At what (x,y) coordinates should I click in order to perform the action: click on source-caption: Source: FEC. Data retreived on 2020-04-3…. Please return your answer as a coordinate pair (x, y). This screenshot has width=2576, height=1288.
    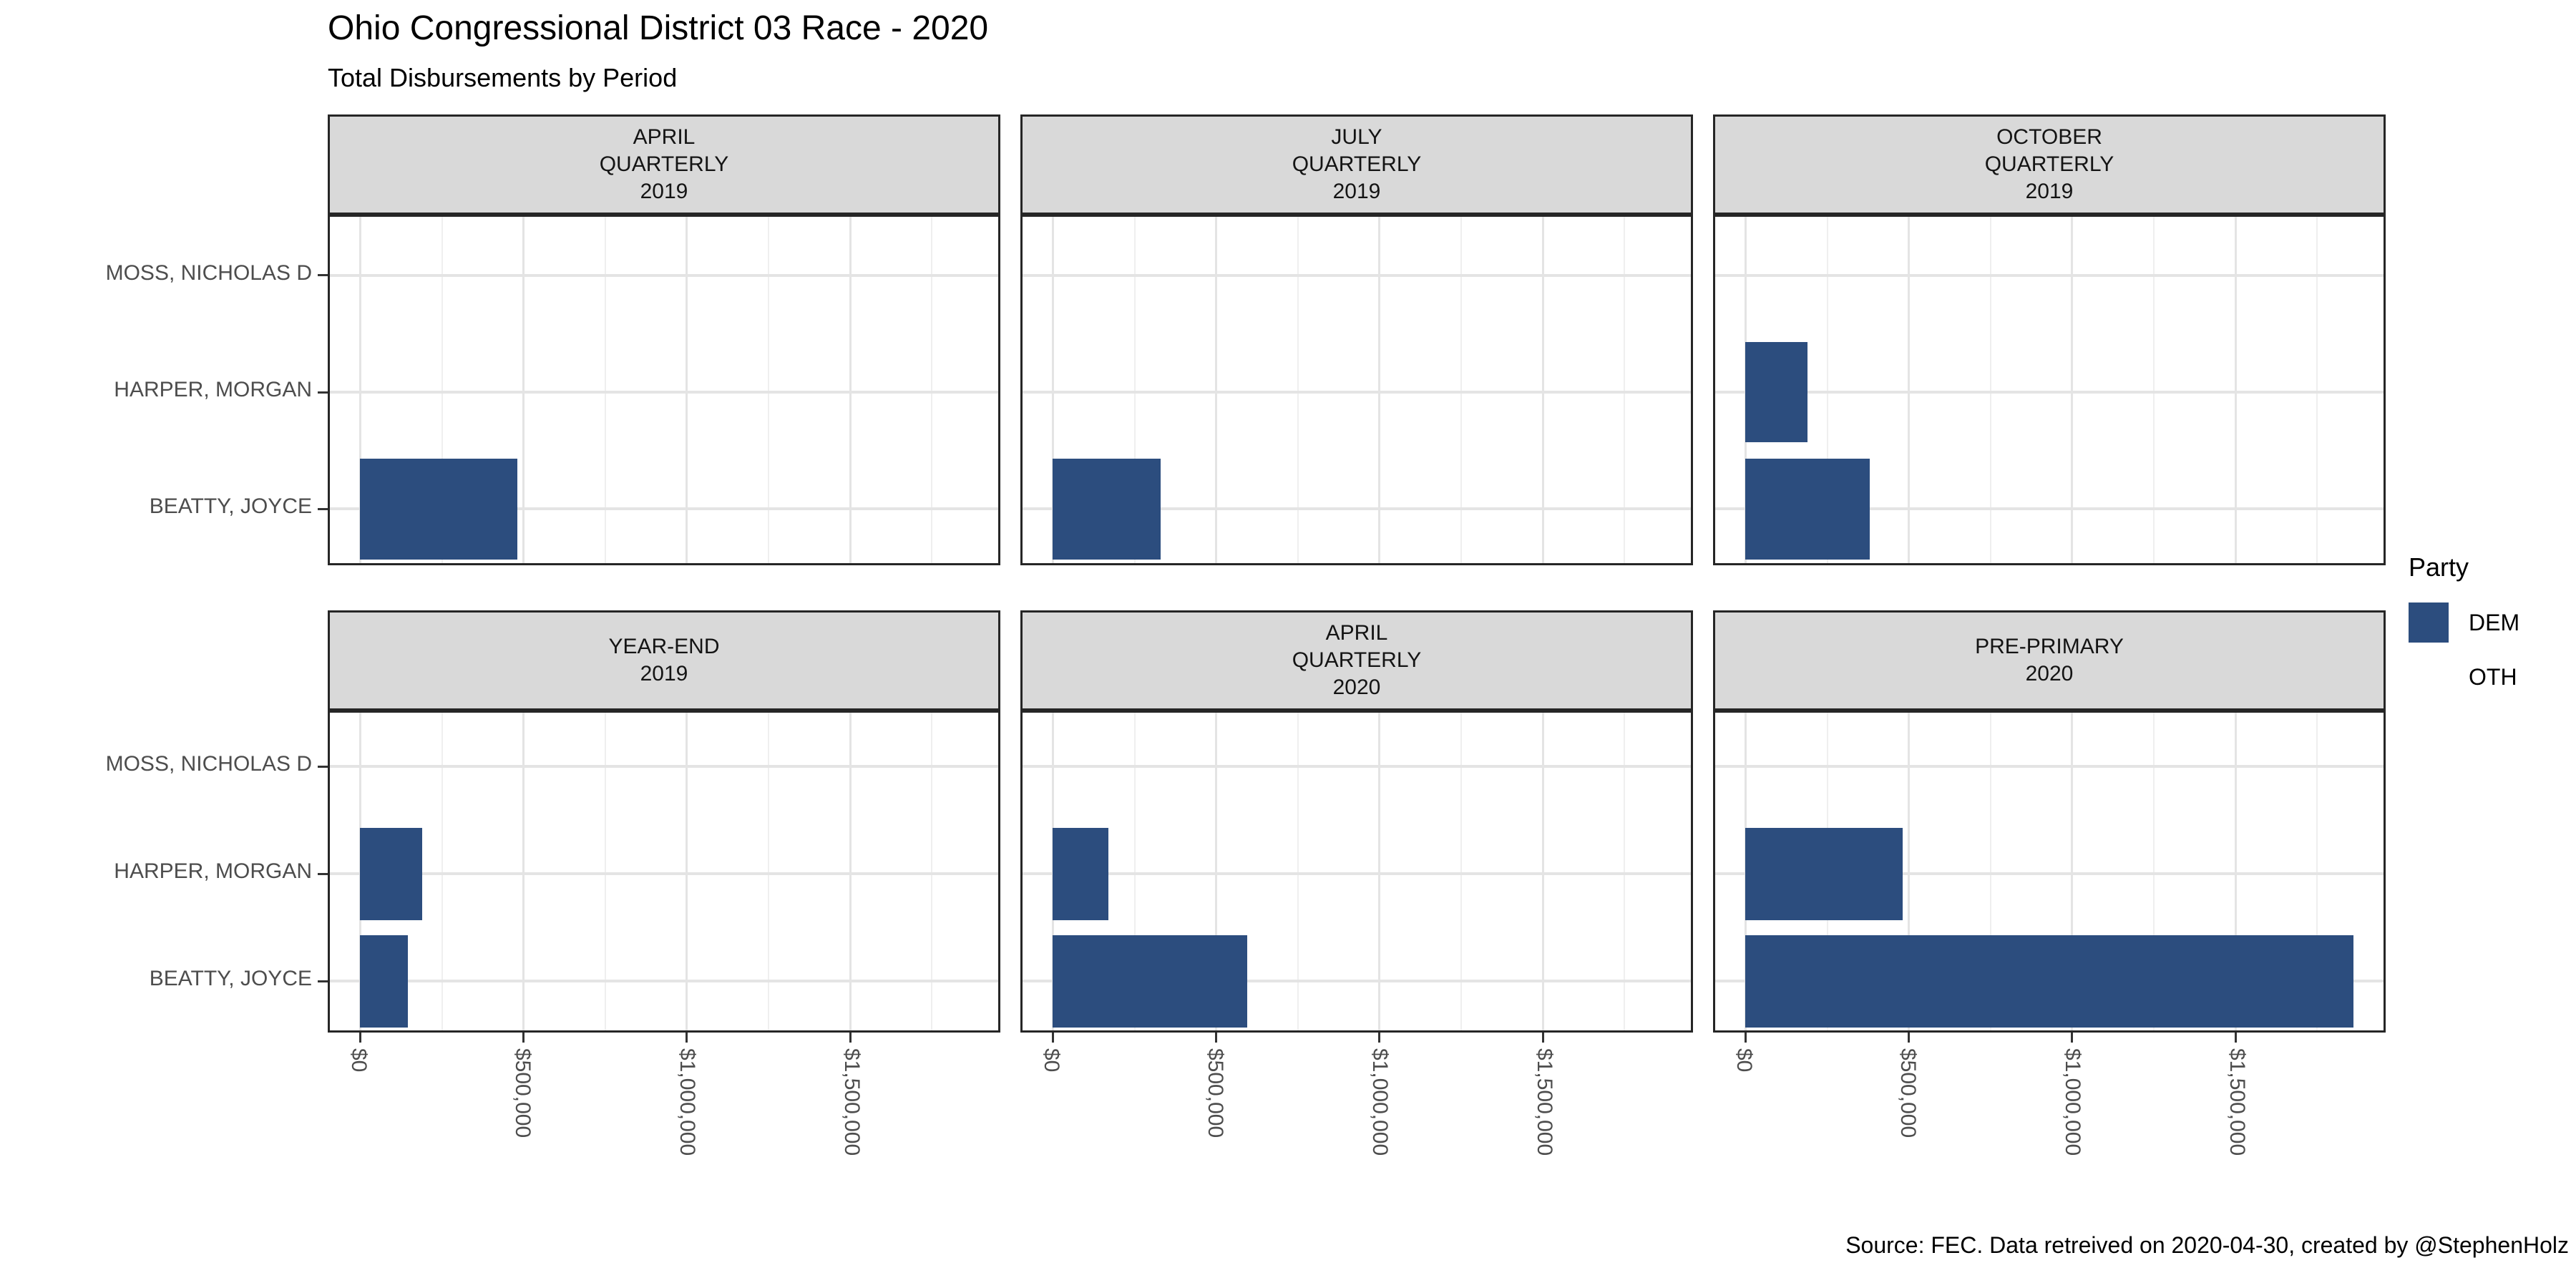
    Looking at the image, I should click on (2207, 1245).